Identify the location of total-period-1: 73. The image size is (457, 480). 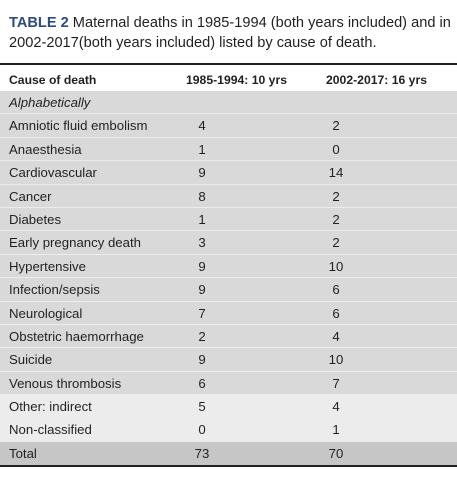
(202, 453).